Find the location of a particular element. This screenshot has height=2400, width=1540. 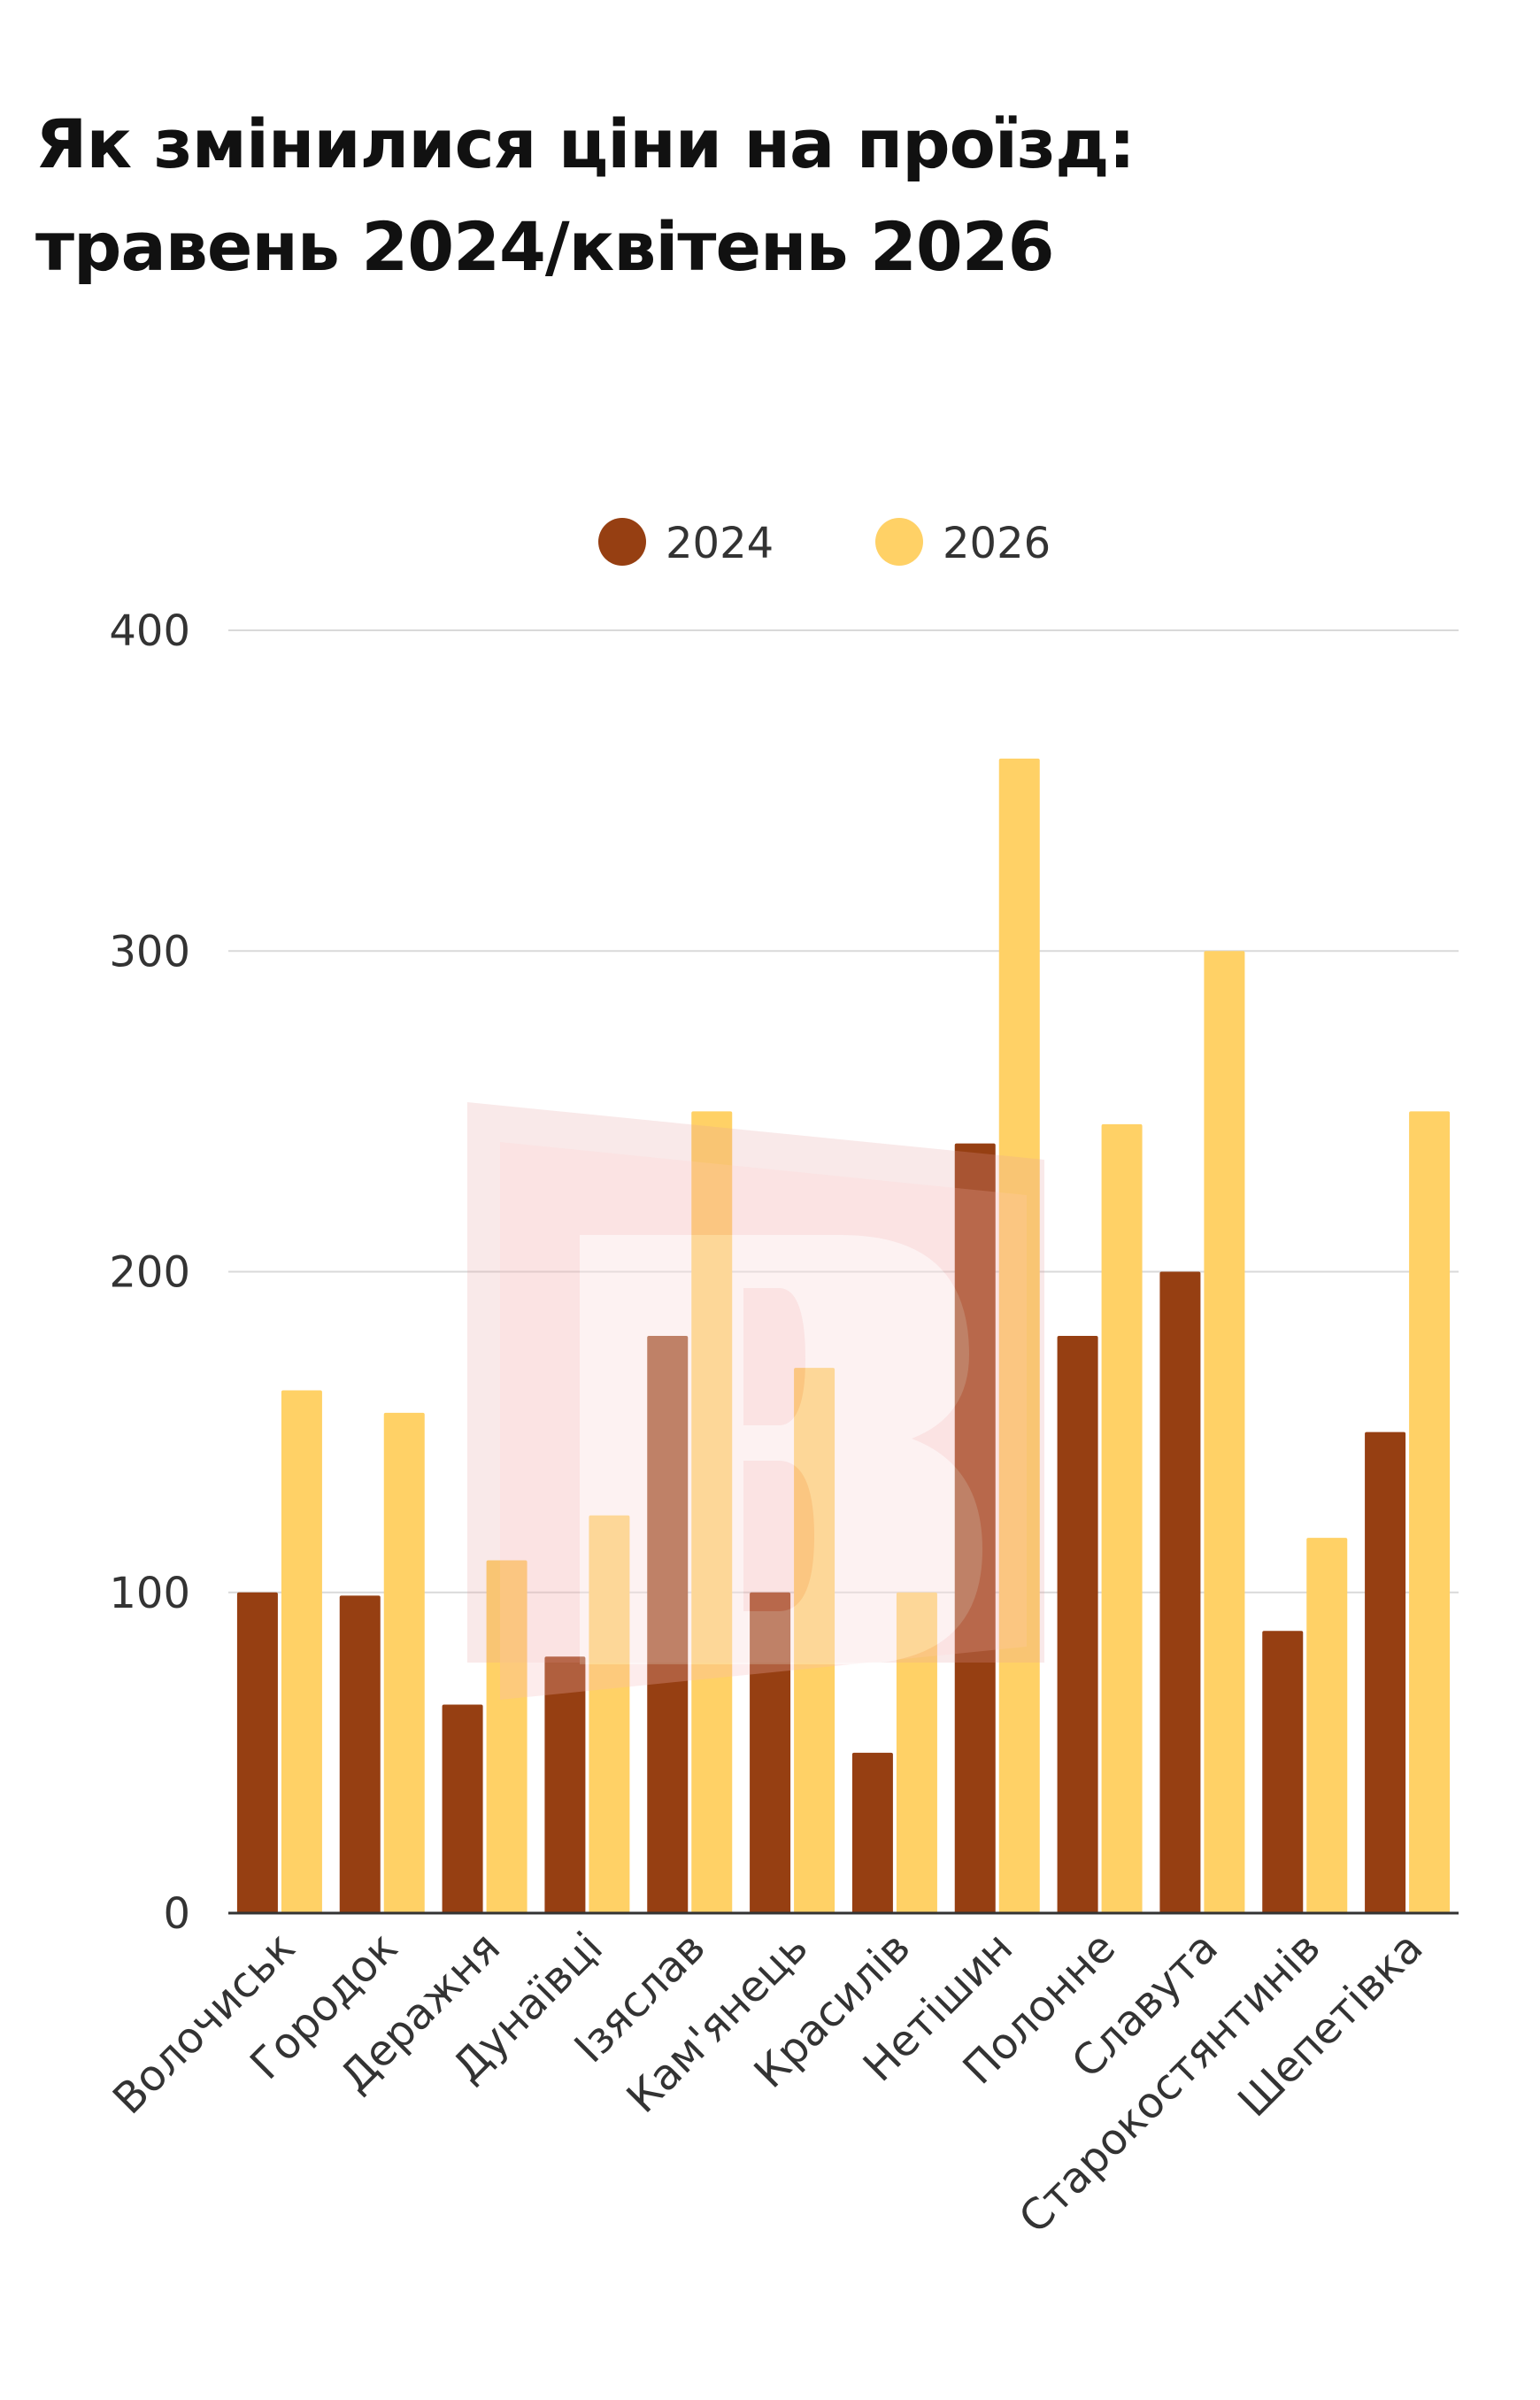

letter-v-logo-icon is located at coordinates (756, 1401).